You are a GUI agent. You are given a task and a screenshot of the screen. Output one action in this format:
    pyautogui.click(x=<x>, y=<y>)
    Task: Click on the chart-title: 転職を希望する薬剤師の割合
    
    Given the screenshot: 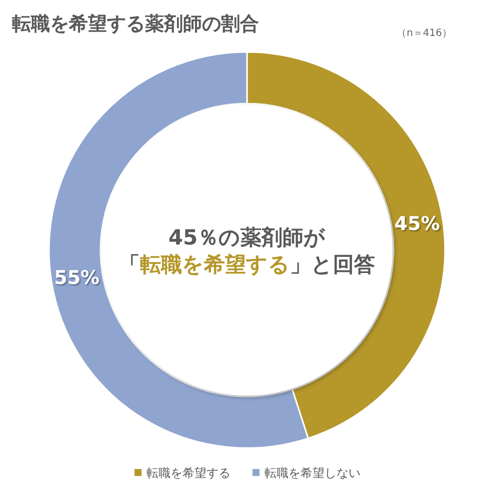 What is the action you would take?
    pyautogui.click(x=135, y=24)
    